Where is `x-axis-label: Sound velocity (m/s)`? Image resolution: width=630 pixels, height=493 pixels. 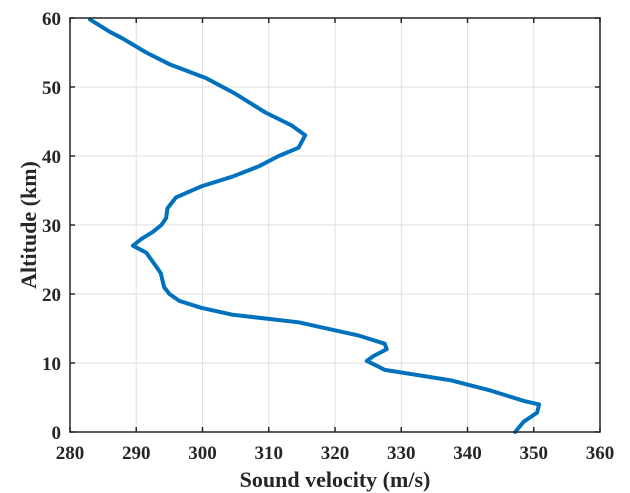
x-axis-label: Sound velocity (m/s) is located at coordinates (335, 479).